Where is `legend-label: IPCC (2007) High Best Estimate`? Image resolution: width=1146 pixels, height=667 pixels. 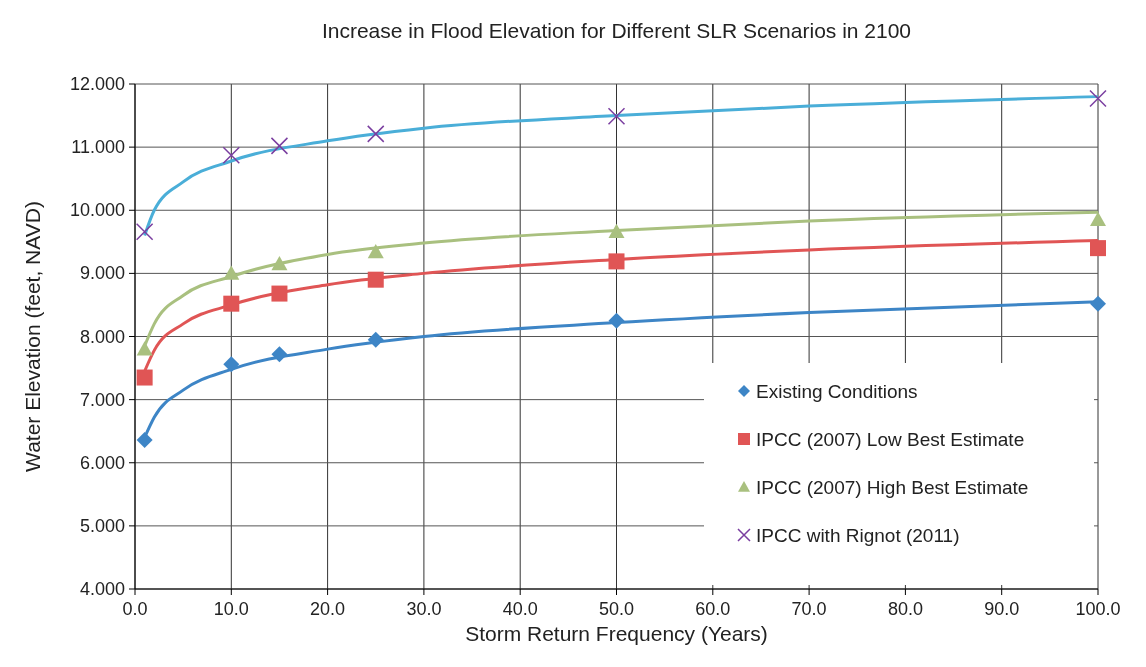
legend-label: IPCC (2007) High Best Estimate is located at coordinates (892, 487).